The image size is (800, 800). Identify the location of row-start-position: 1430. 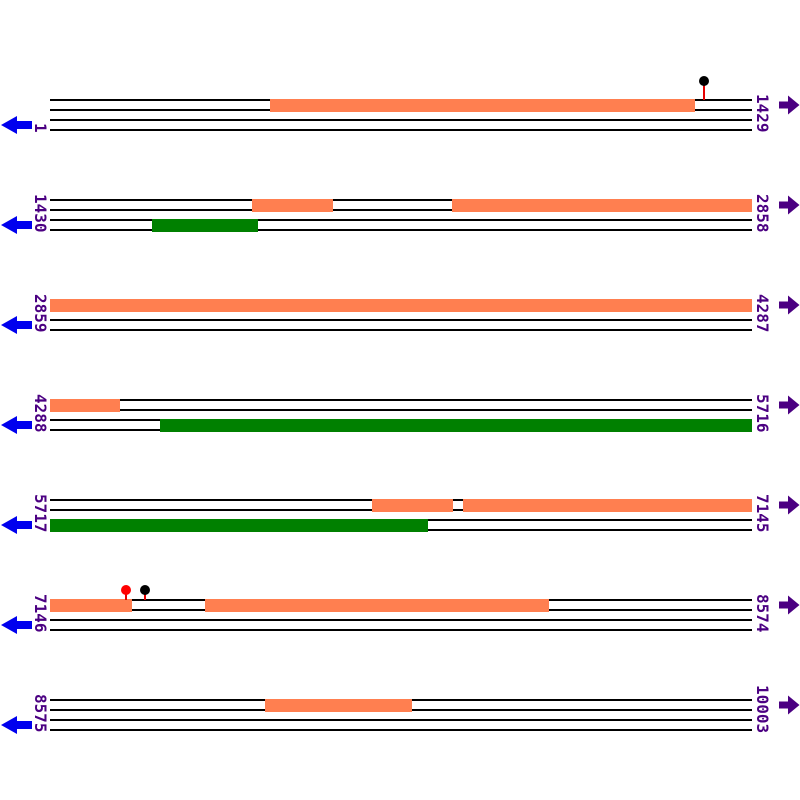
(40, 213).